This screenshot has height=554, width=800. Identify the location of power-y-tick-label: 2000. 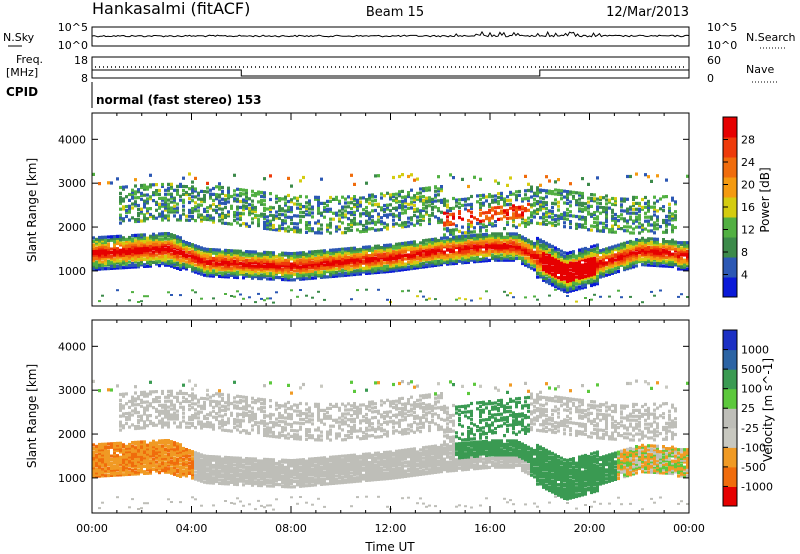
(72, 227).